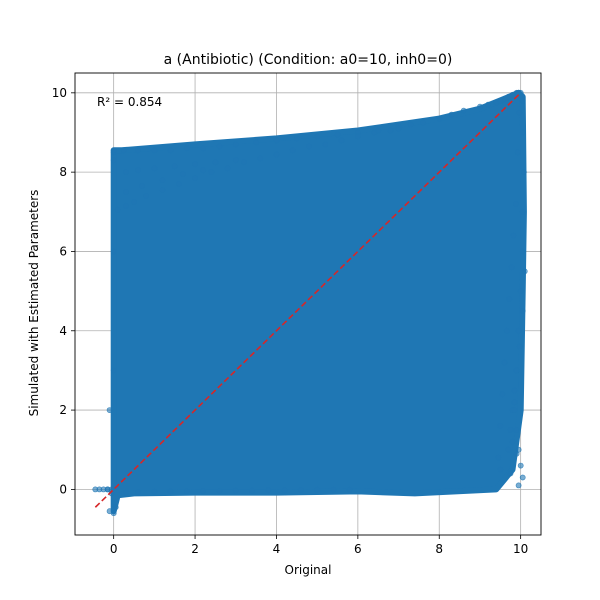  I want to click on x-tick-label: 10, so click(520, 549).